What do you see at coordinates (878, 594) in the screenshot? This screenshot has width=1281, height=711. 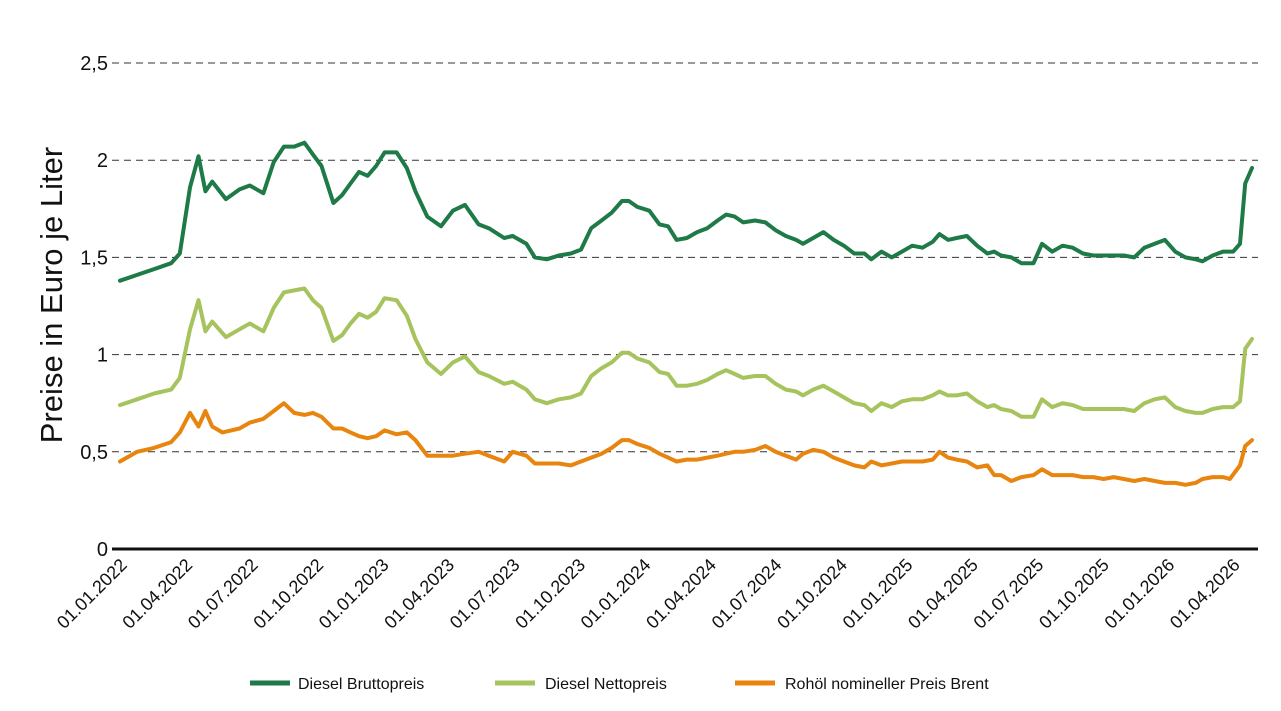 I see `x-tick-label: 01.01.2025` at bounding box center [878, 594].